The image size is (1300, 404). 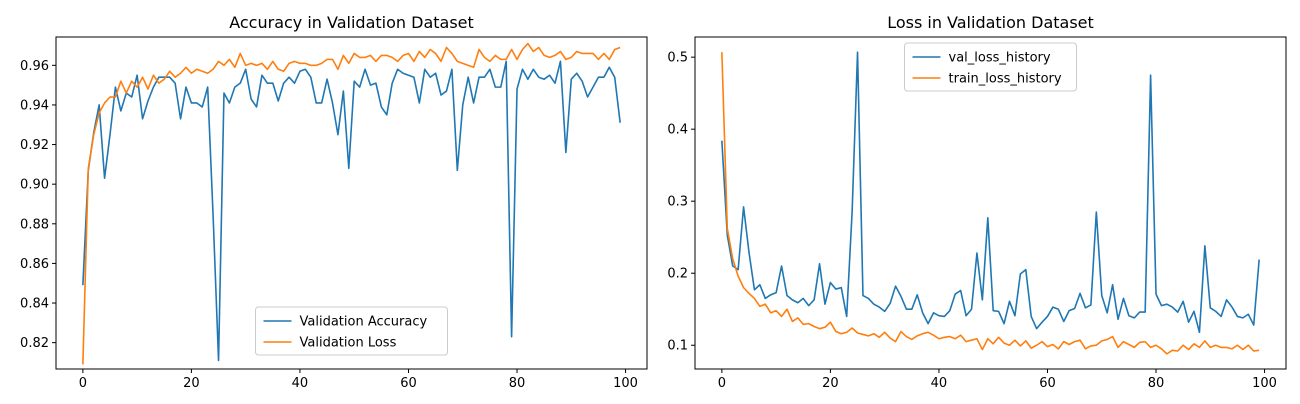 What do you see at coordinates (990, 22) in the screenshot?
I see `chart-title: Loss in Validation Dataset` at bounding box center [990, 22].